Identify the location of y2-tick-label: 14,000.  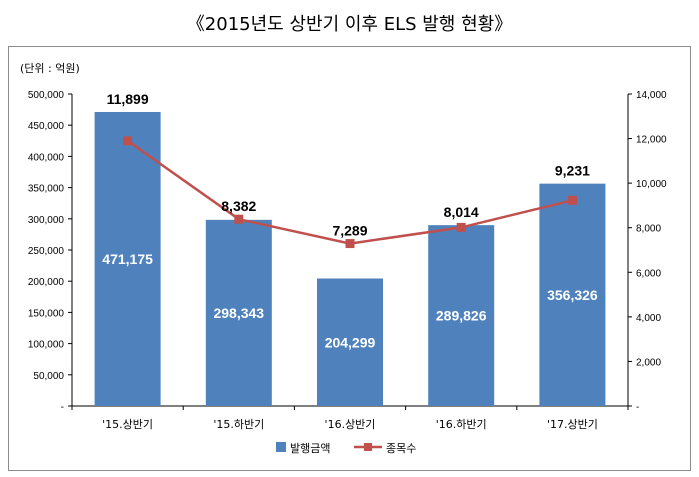
(651, 95).